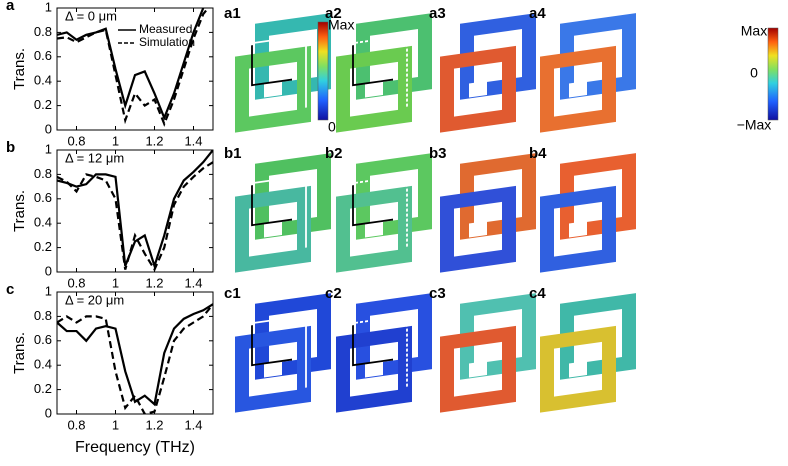 The height and width of the screenshot is (466, 788). Describe the element at coordinates (10, 147) in the screenshot. I see `panel-label: b` at that location.